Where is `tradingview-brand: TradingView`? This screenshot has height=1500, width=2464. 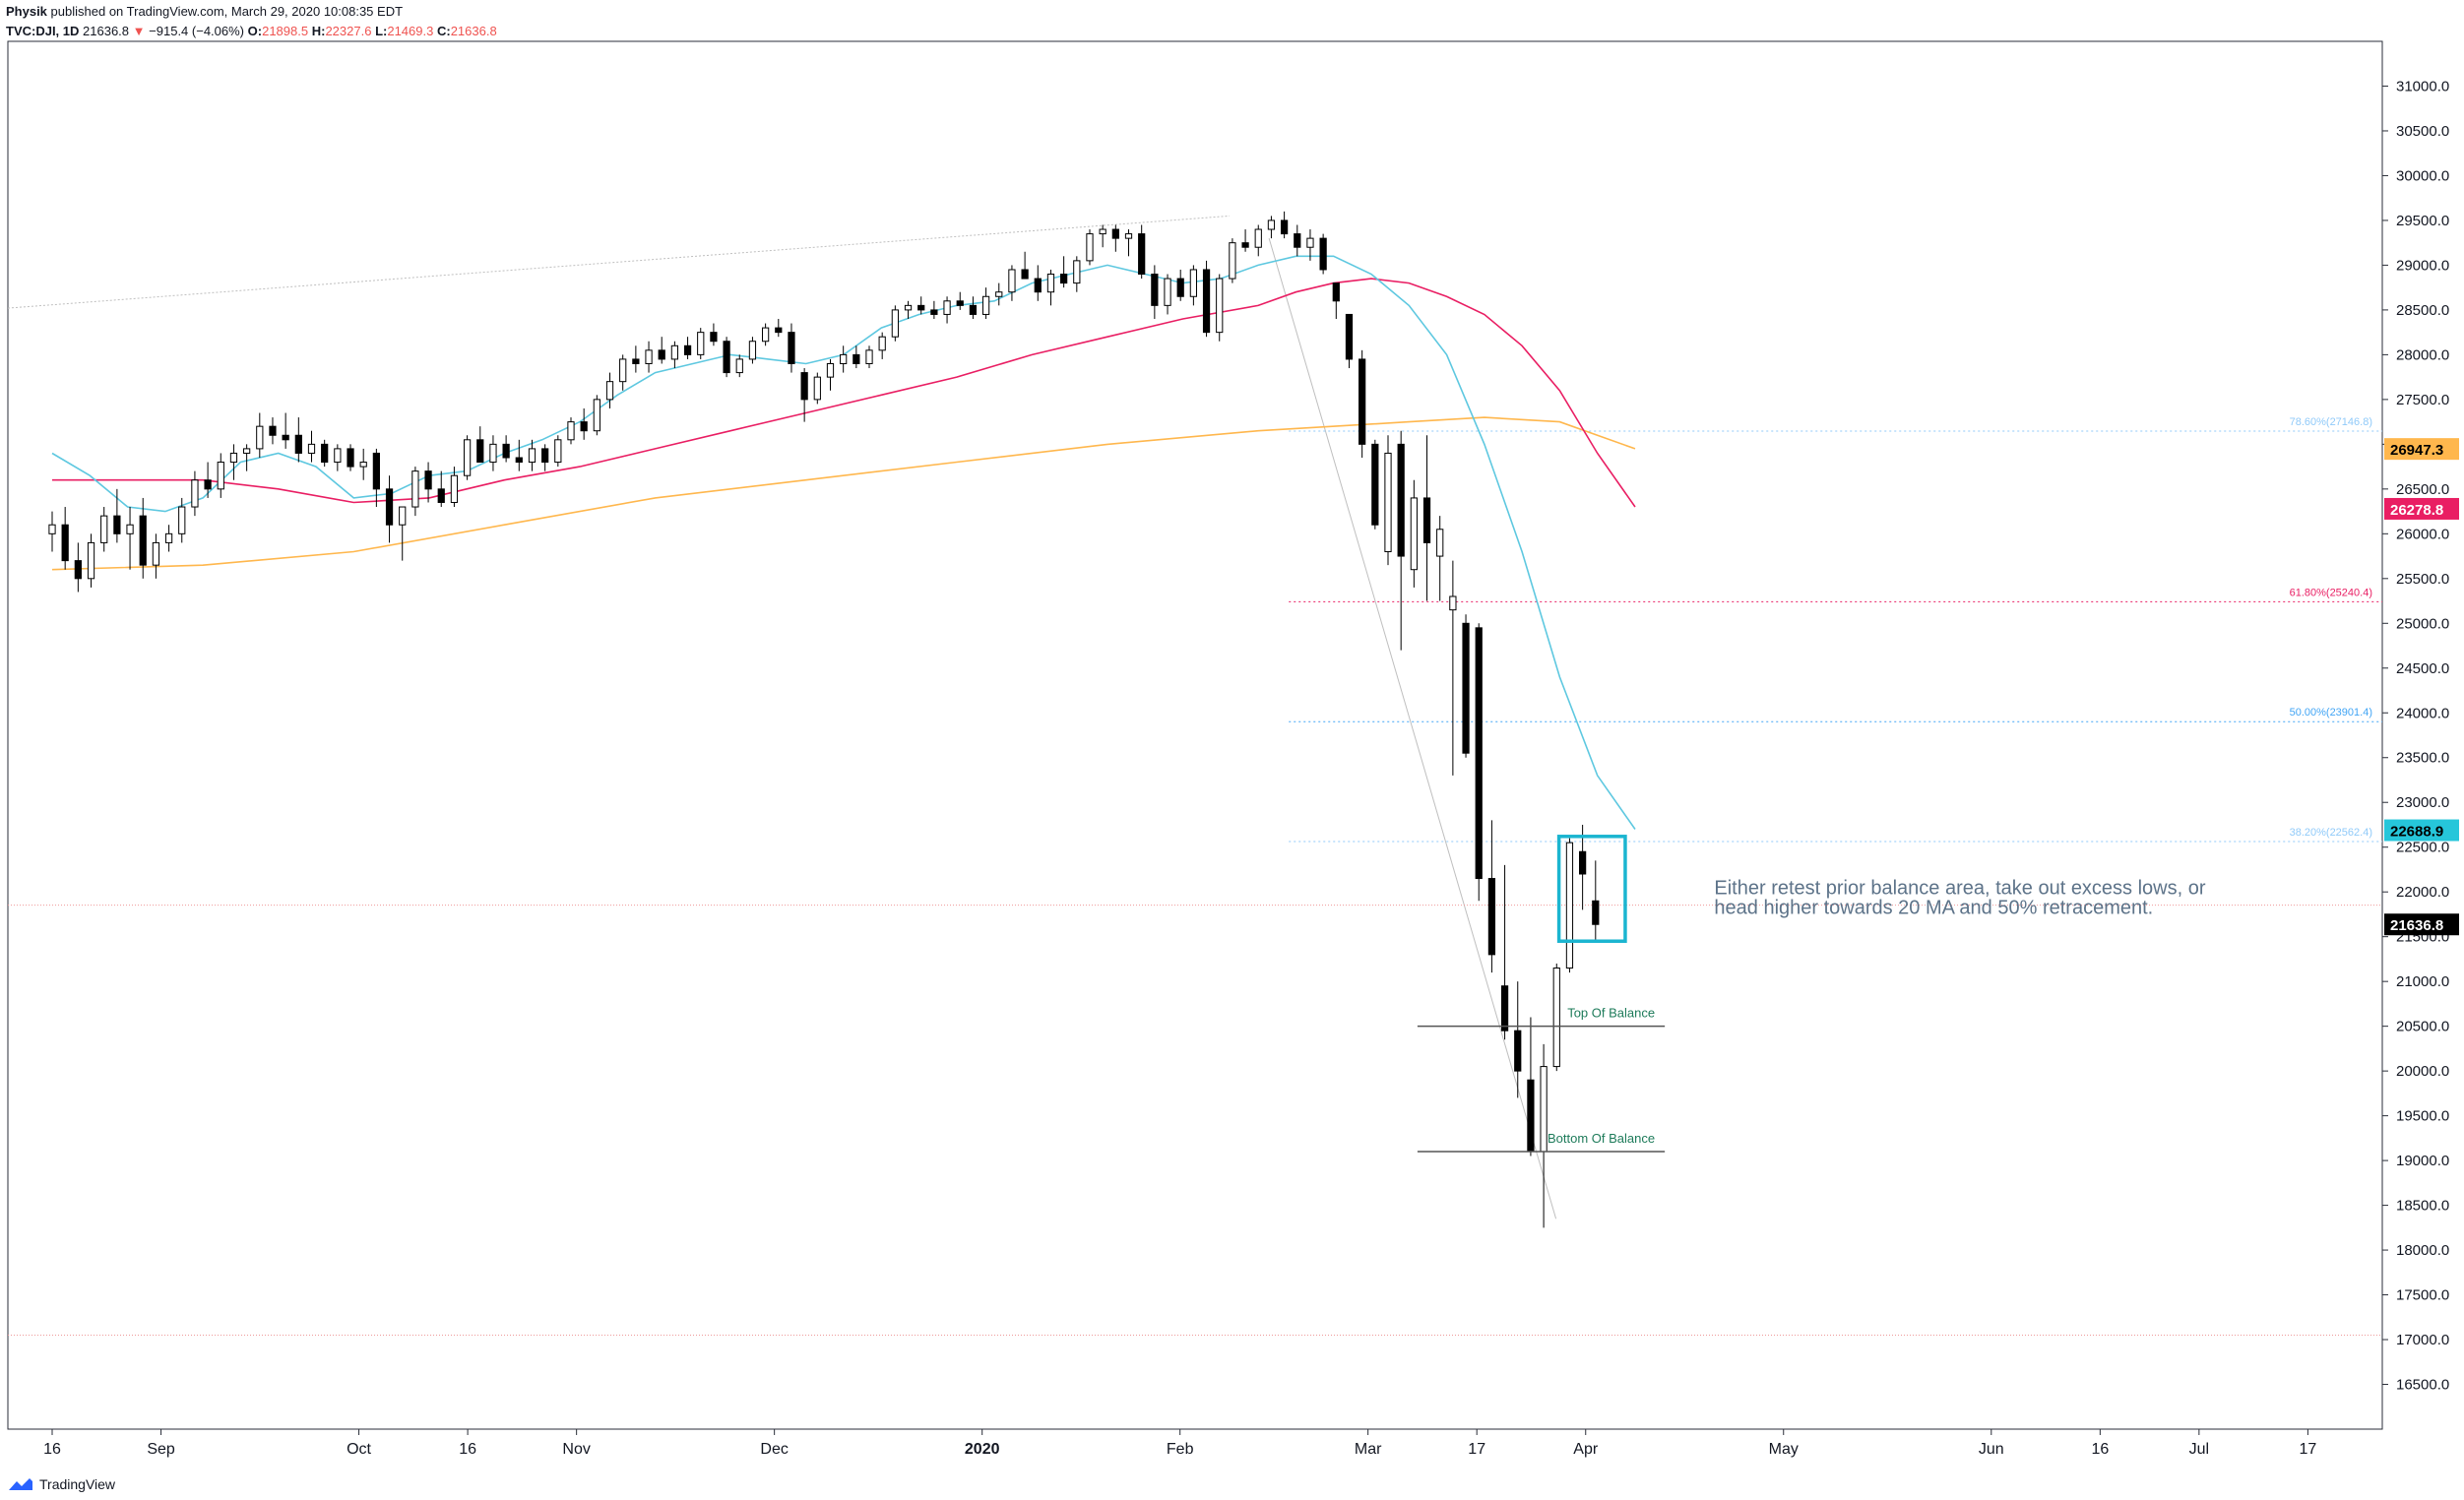 tradingview-brand: TradingView is located at coordinates (61, 1484).